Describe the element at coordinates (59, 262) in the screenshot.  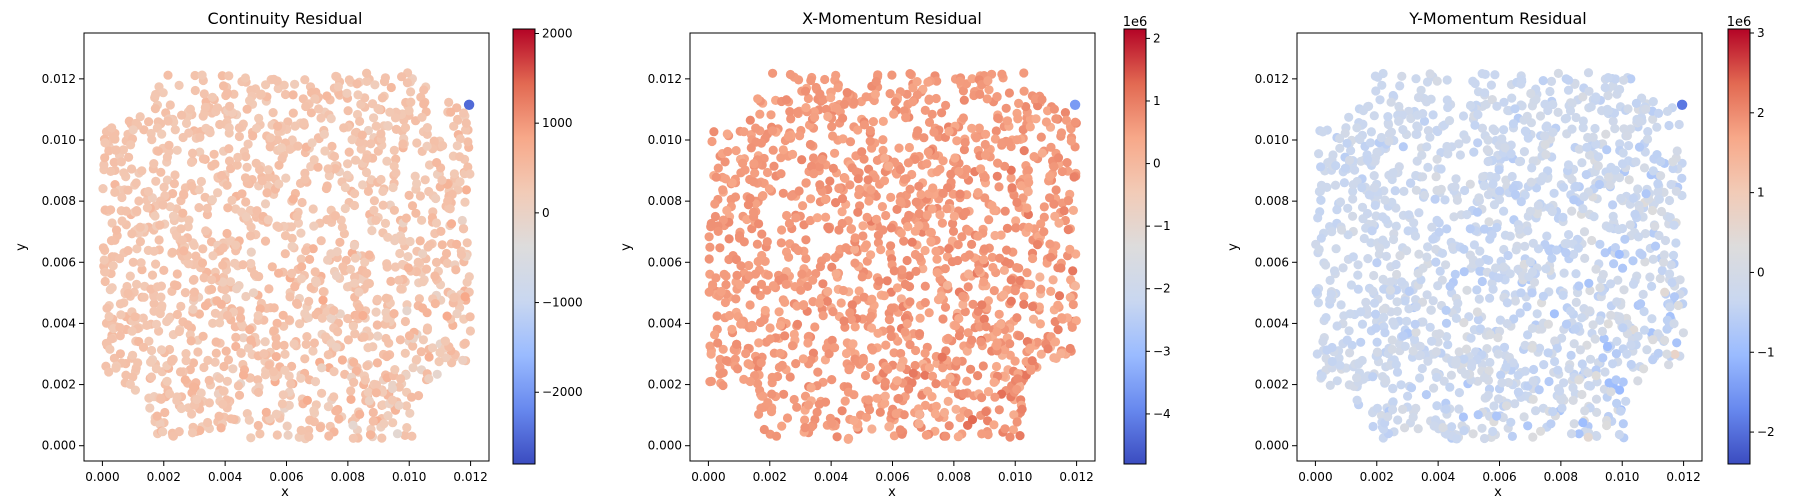
I see `y-tick-label: 0.006` at that location.